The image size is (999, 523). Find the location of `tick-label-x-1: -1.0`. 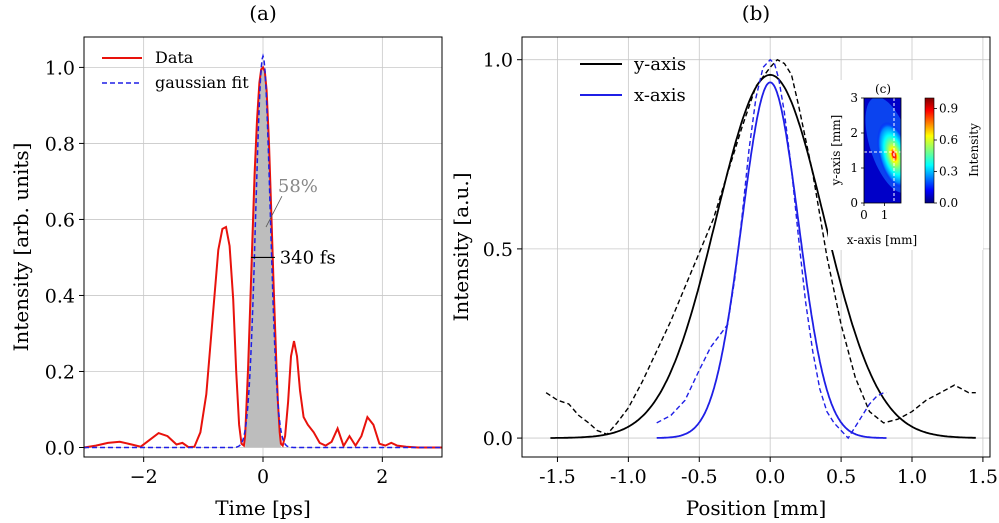

tick-label-x-1: -1.0 is located at coordinates (628, 477).